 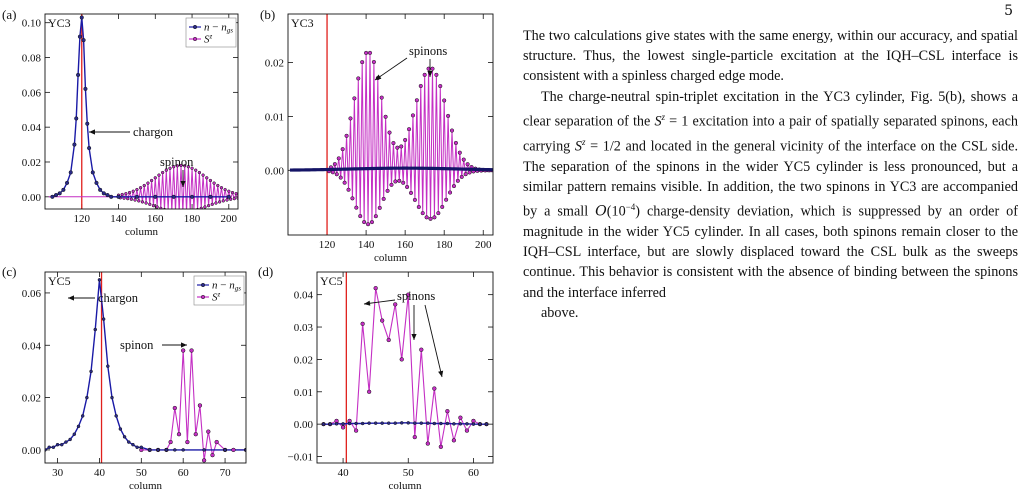 I want to click on legend-label-density: n − ngs, so click(x=218, y=28).